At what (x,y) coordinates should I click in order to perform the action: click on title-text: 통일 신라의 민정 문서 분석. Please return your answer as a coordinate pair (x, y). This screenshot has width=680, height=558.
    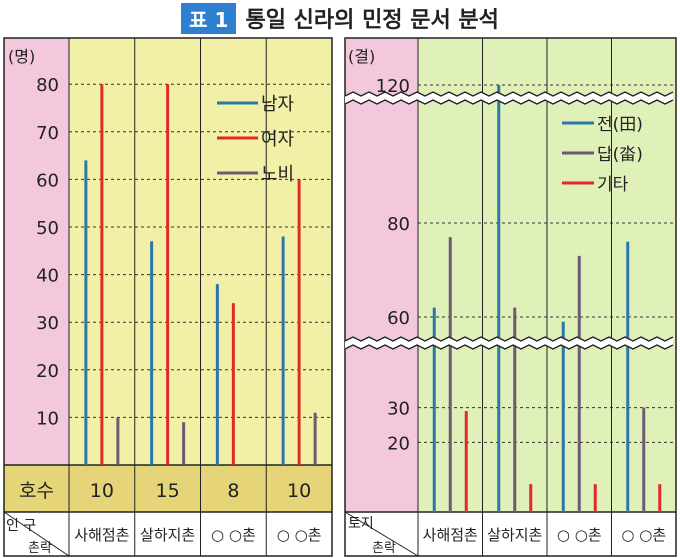
    Looking at the image, I should click on (372, 20).